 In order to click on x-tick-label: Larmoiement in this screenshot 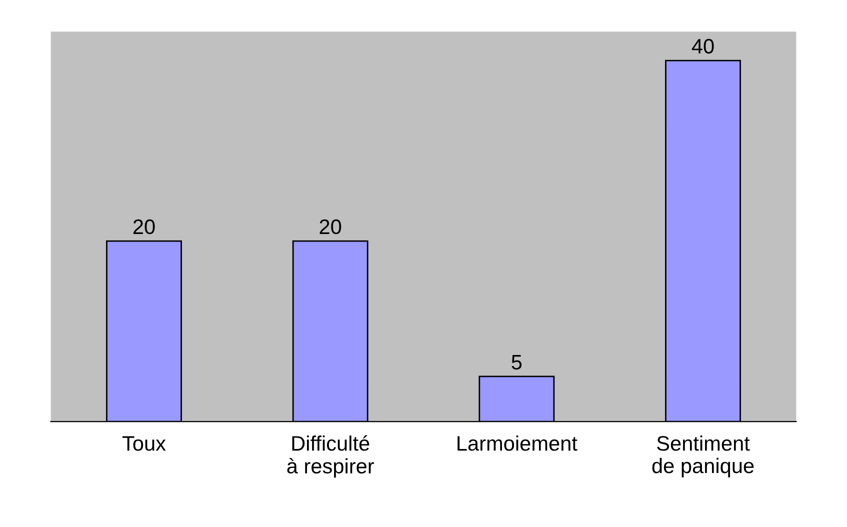, I will do `click(518, 443)`.